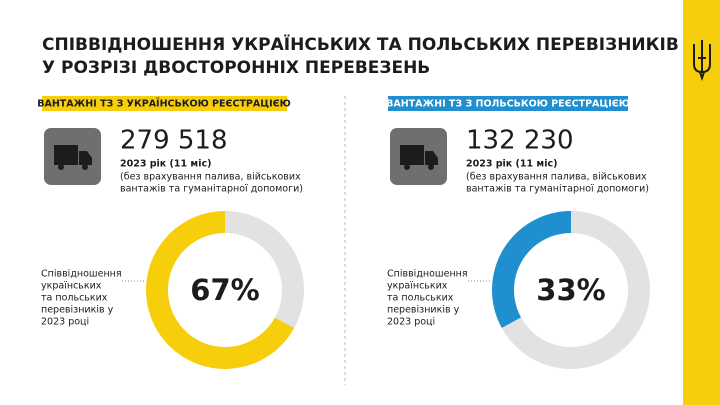 This screenshot has height=405, width=720. Describe the element at coordinates (702, 61) in the screenshot. I see `emblem` at that location.